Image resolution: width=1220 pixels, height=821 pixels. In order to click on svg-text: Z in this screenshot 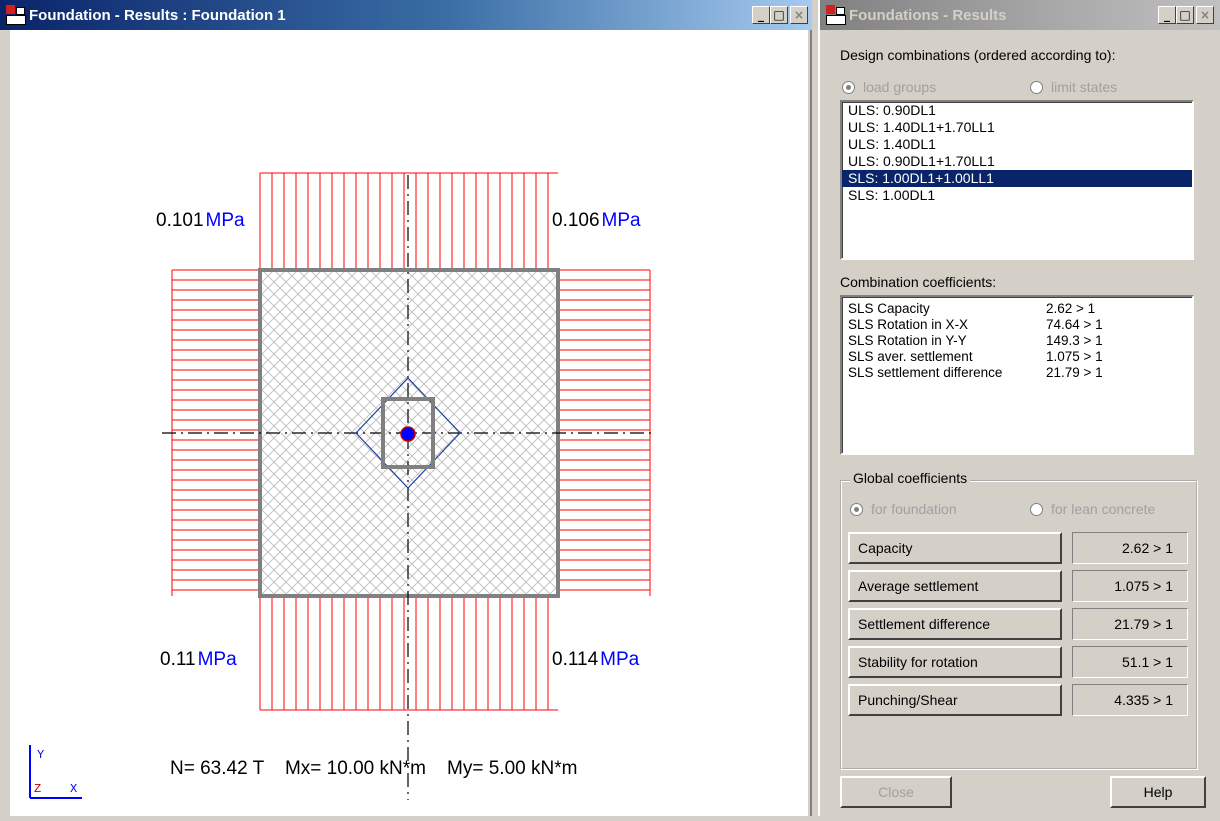, I will do `click(37, 789)`.